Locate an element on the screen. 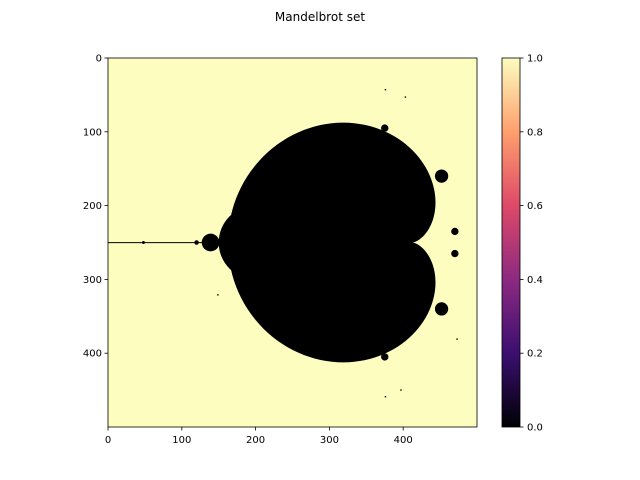  colorbar-tick-label-2: 0.4 is located at coordinates (535, 280).